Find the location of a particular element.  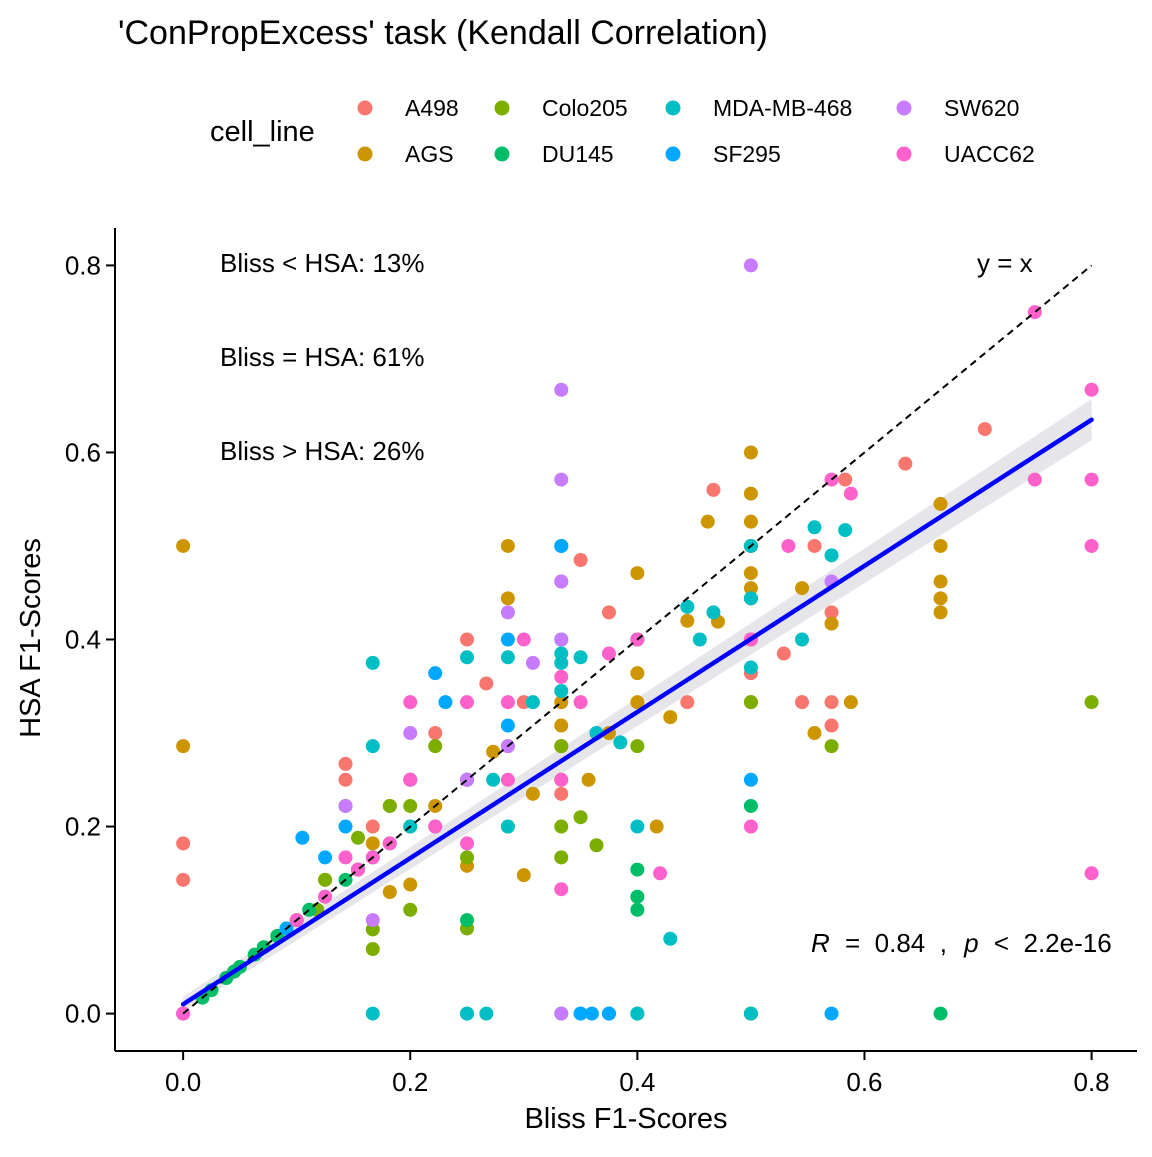

x-tick-label: 0.2 is located at coordinates (410, 1082).